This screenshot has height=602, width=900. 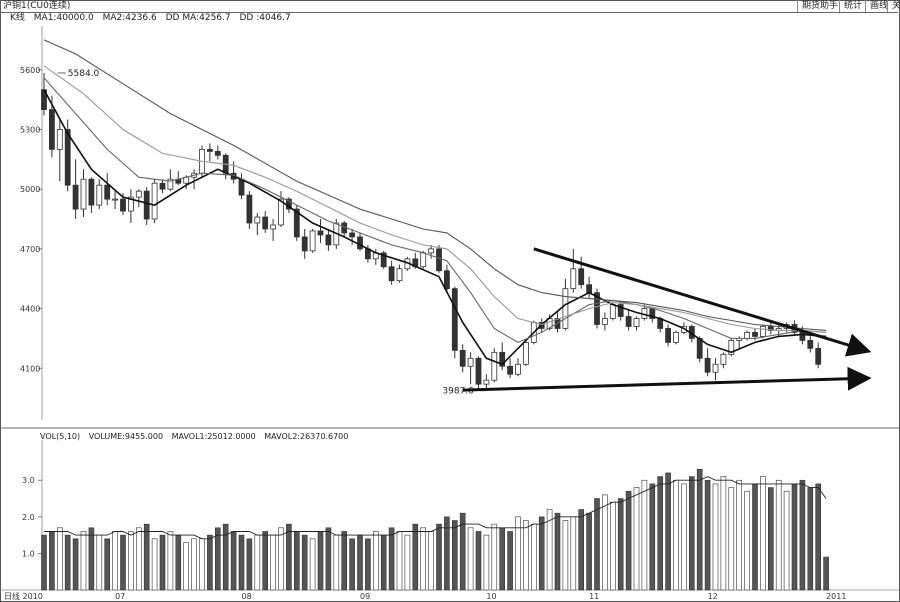 What do you see at coordinates (817, 6) in the screenshot?
I see `assistant-button: 期货助手` at bounding box center [817, 6].